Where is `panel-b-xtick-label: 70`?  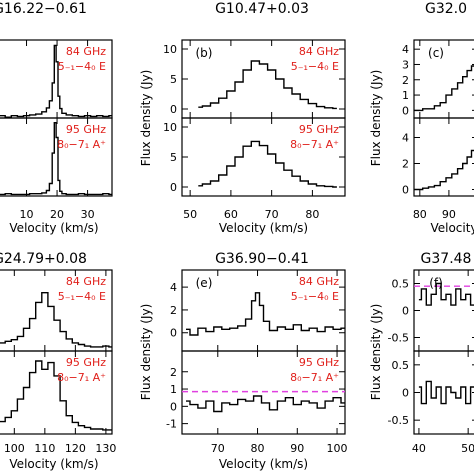 panel-b-xtick-label: 70 is located at coordinates (272, 214).